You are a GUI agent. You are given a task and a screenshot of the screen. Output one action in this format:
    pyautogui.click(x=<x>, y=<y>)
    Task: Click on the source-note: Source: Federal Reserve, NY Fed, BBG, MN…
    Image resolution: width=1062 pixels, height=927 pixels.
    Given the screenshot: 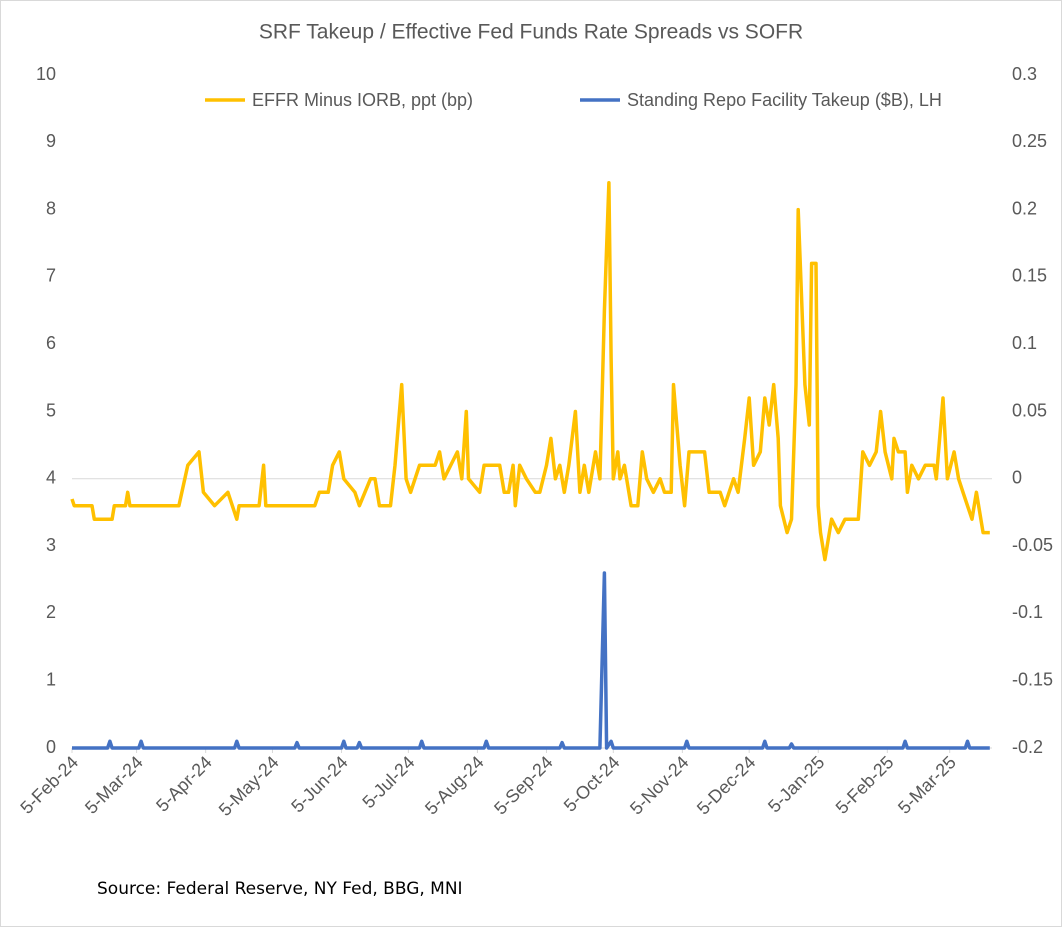 What is the action you would take?
    pyautogui.click(x=280, y=889)
    